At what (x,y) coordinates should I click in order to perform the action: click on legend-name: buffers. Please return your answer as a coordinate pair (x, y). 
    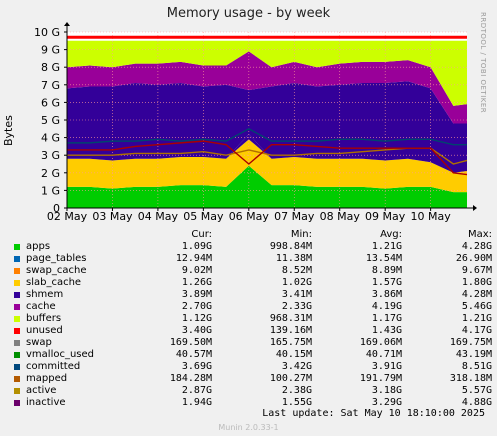
    Looking at the image, I should click on (44, 318).